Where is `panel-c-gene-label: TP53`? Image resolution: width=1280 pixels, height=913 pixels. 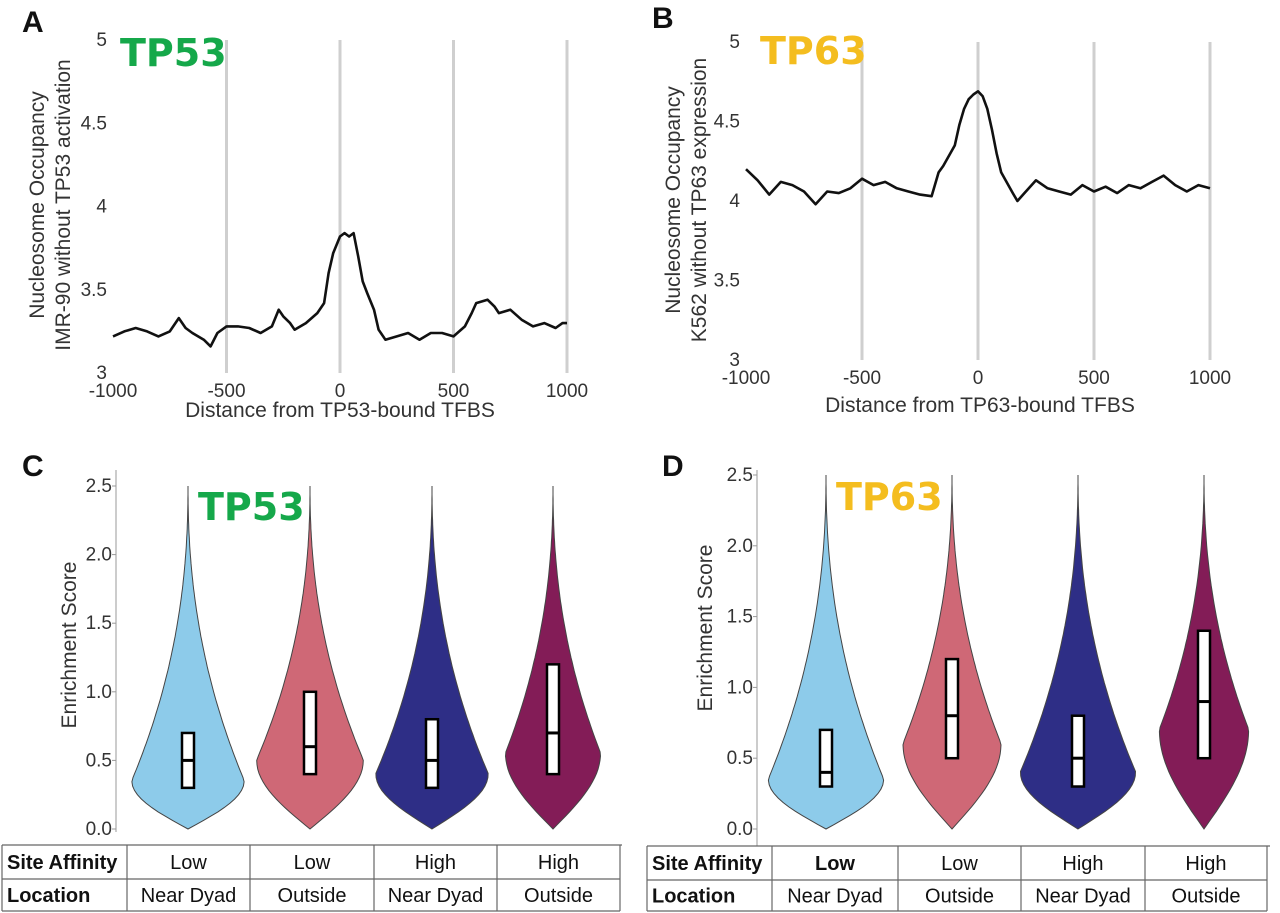
panel-c-gene-label: TP53 is located at coordinates (251, 507).